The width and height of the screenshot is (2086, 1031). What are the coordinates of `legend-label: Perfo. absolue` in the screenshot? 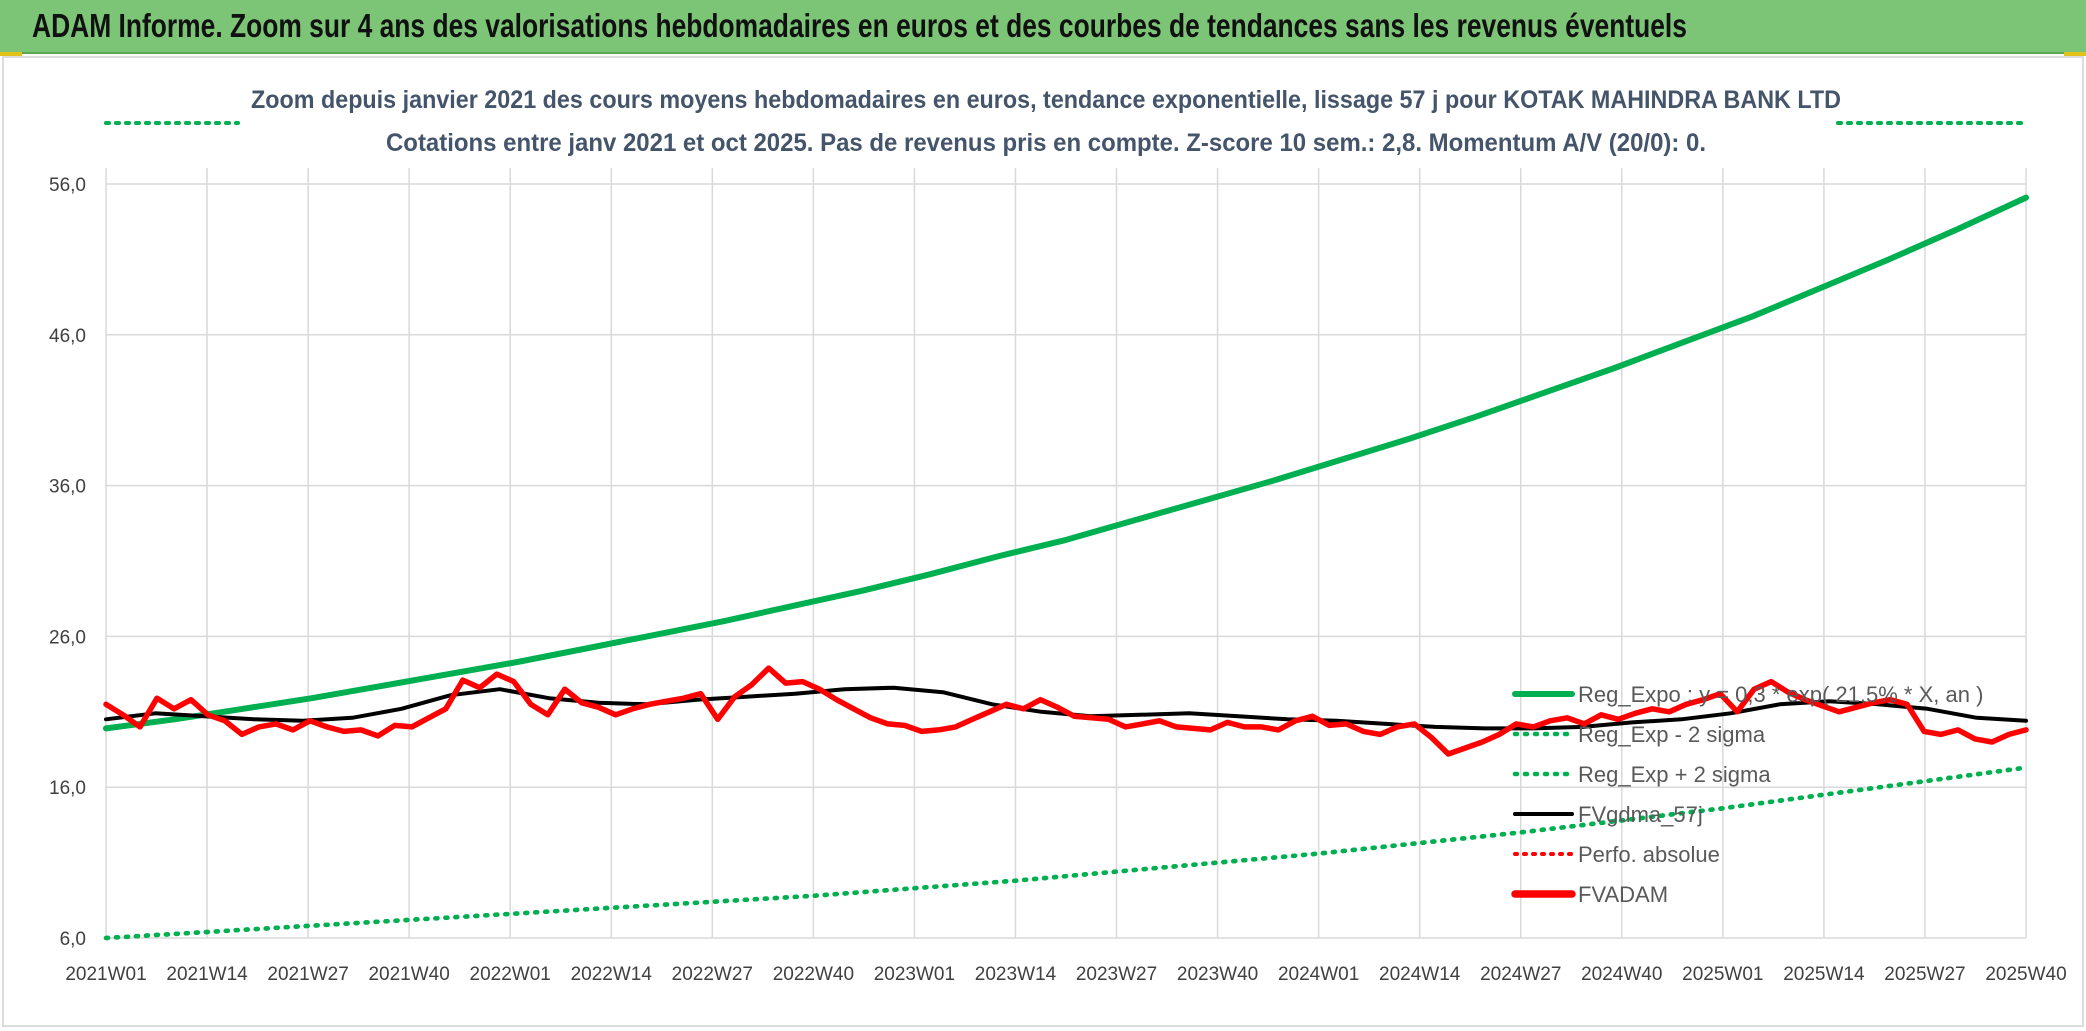 It's located at (1649, 854).